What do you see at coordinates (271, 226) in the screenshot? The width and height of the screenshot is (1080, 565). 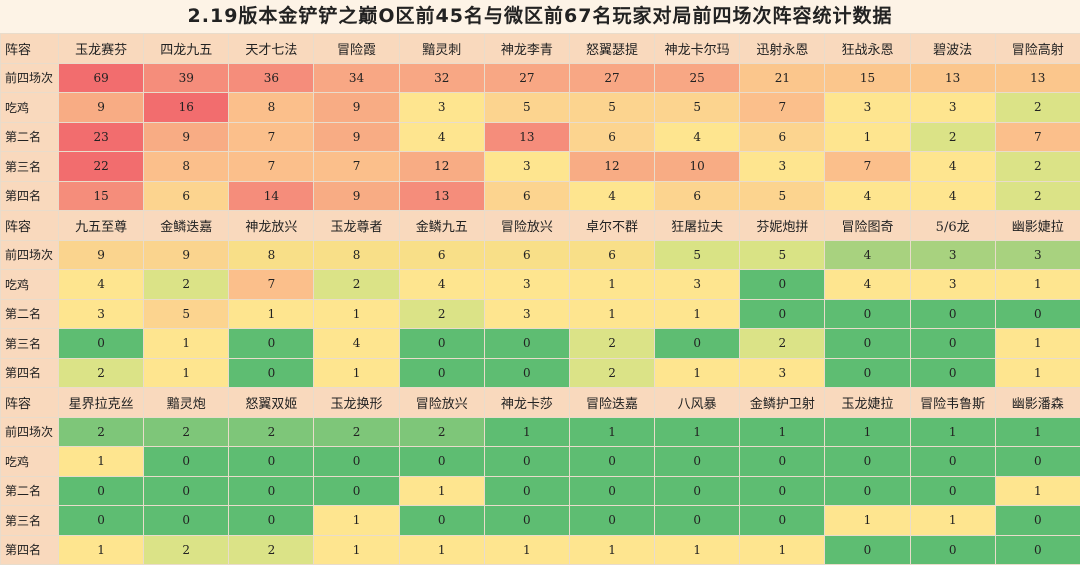 I see `comp-name-cell: 神龙放兴` at bounding box center [271, 226].